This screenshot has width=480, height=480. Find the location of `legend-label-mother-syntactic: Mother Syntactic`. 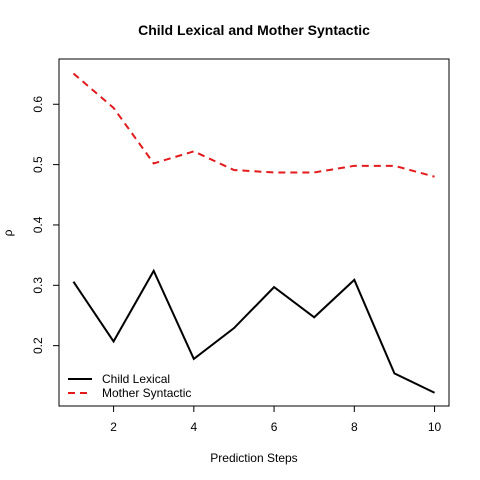

legend-label-mother-syntactic: Mother Syntactic is located at coordinates (146, 393).